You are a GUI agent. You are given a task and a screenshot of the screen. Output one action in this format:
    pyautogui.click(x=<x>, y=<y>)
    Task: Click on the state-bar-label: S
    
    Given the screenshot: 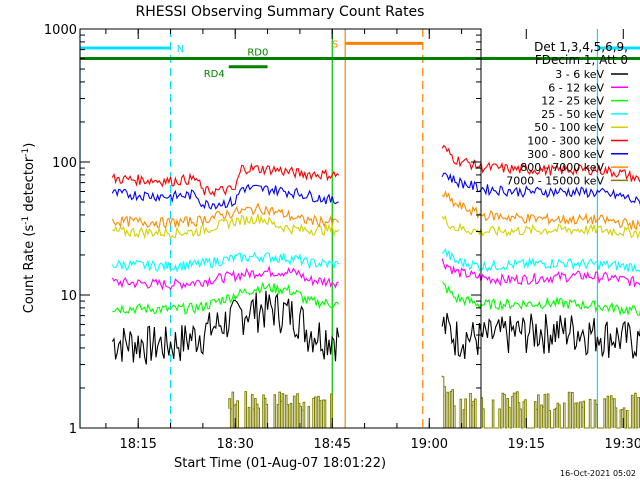 What is the action you would take?
    pyautogui.click(x=335, y=44)
    